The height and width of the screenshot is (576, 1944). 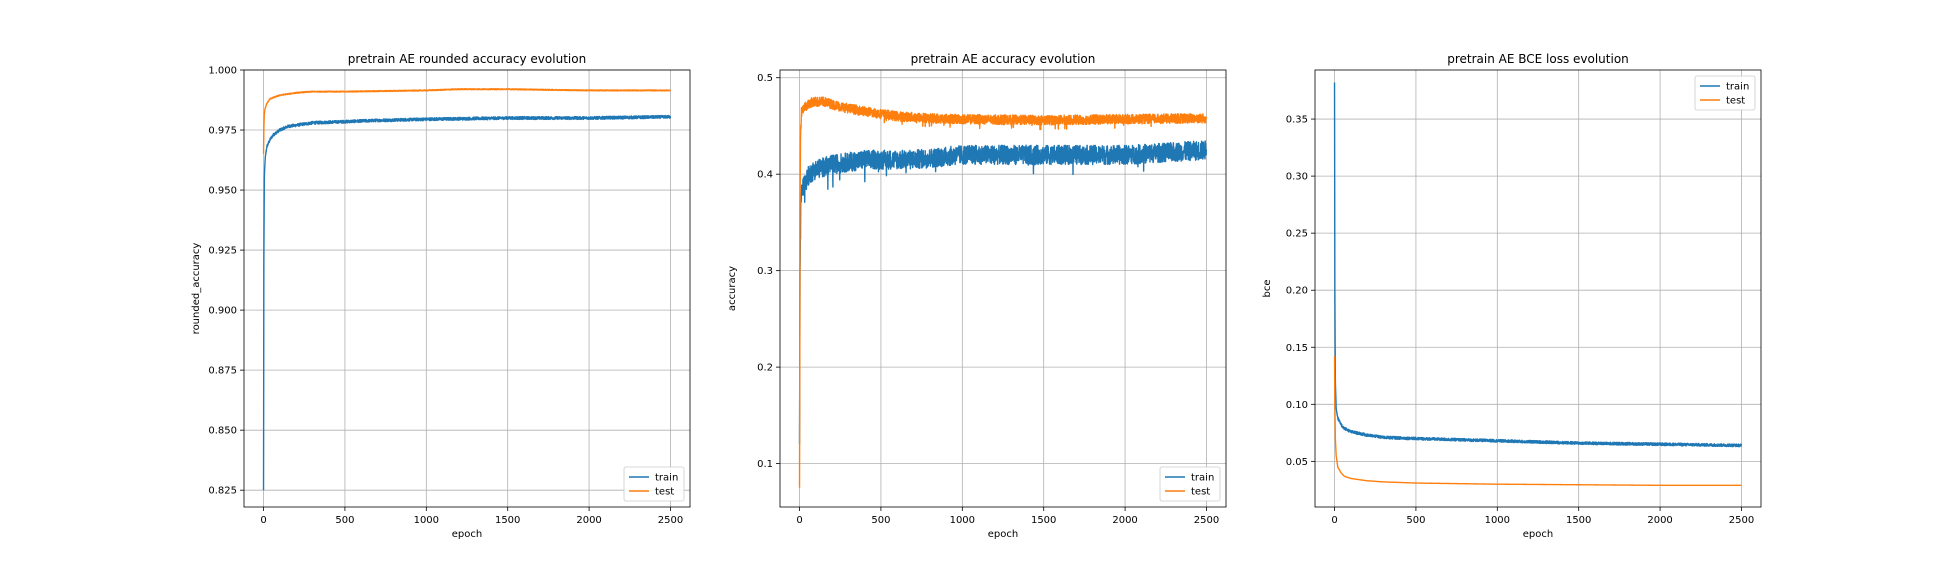 What do you see at coordinates (222, 431) in the screenshot?
I see `y-tick-label: 0.850` at bounding box center [222, 431].